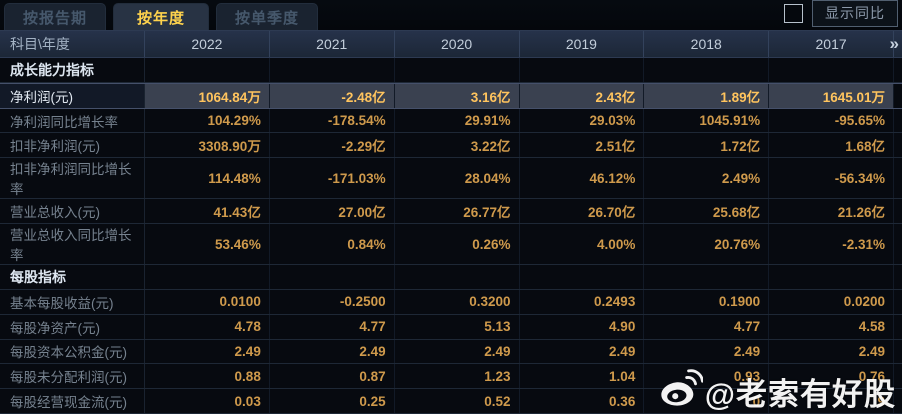 This screenshot has height=414, width=902. I want to click on value-cell: 1.68亿, so click(831, 145).